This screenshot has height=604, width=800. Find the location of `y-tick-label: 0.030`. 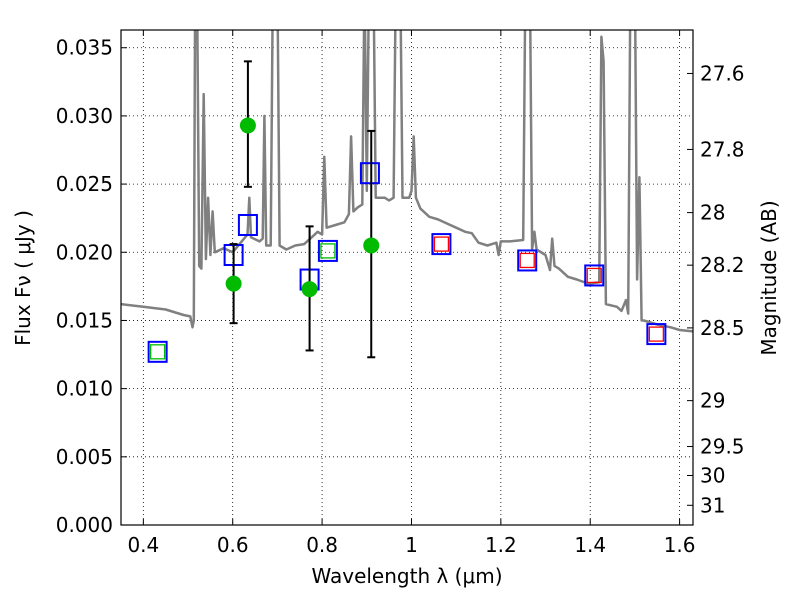

y-tick-label: 0.030 is located at coordinates (84, 116).